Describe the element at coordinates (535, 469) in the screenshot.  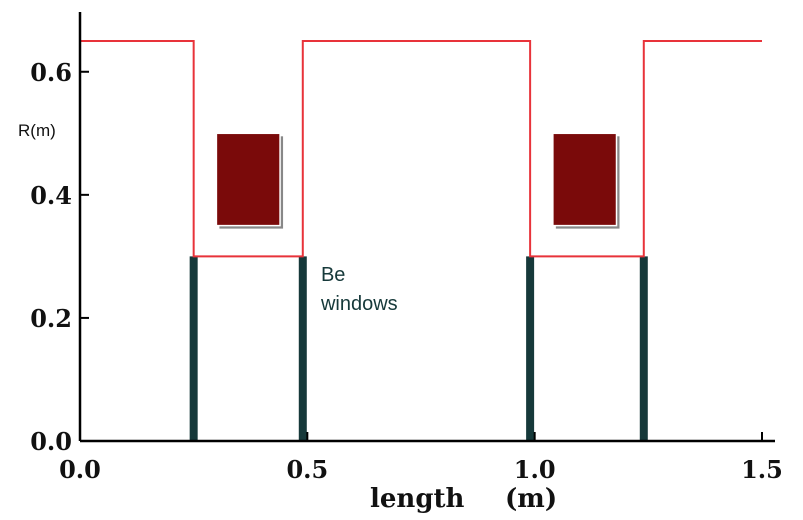
I see `x-tick-label-3: 1.0` at that location.